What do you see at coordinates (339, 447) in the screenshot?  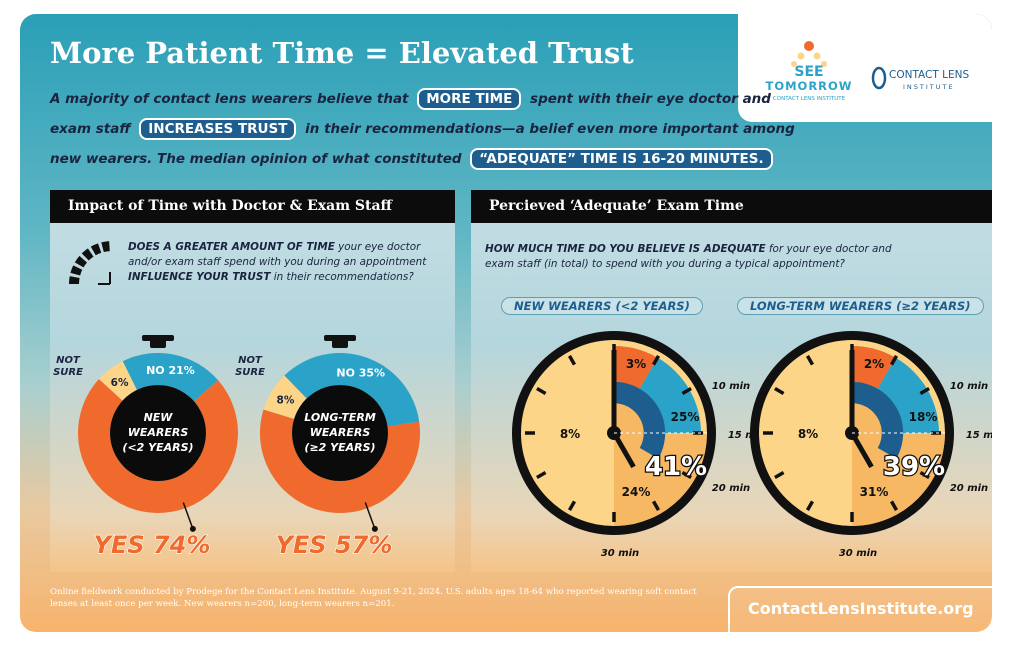 I see `center-label: (≥2 YEARS)` at bounding box center [339, 447].